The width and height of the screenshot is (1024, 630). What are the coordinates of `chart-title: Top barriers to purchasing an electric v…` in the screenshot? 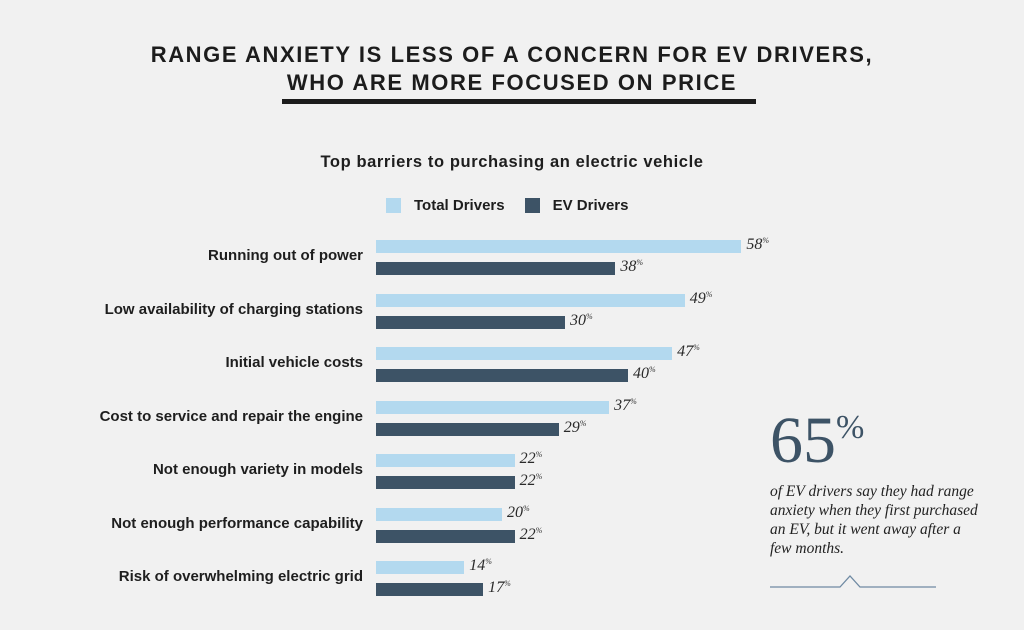 It's located at (512, 162).